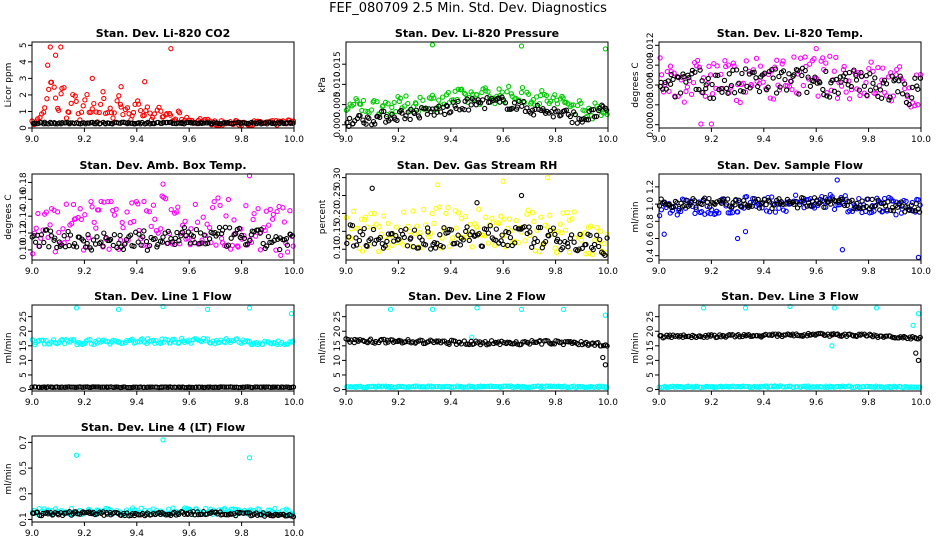 This screenshot has width=936, height=540. I want to click on x-tick-label: 9.8, so click(241, 403).